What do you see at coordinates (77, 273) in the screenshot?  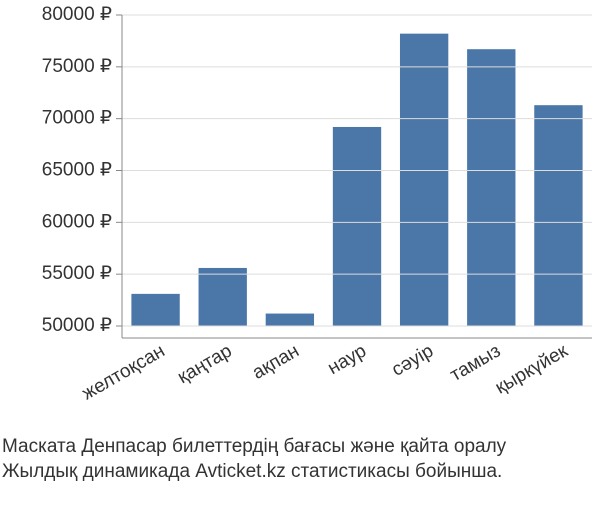 I see `y-tick-label: 55000 ₽` at bounding box center [77, 273].